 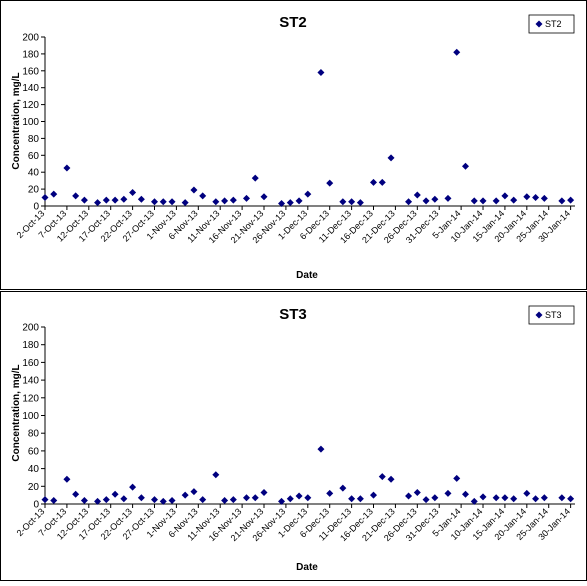 What do you see at coordinates (307, 275) in the screenshot?
I see `x-axis-title: Date` at bounding box center [307, 275].